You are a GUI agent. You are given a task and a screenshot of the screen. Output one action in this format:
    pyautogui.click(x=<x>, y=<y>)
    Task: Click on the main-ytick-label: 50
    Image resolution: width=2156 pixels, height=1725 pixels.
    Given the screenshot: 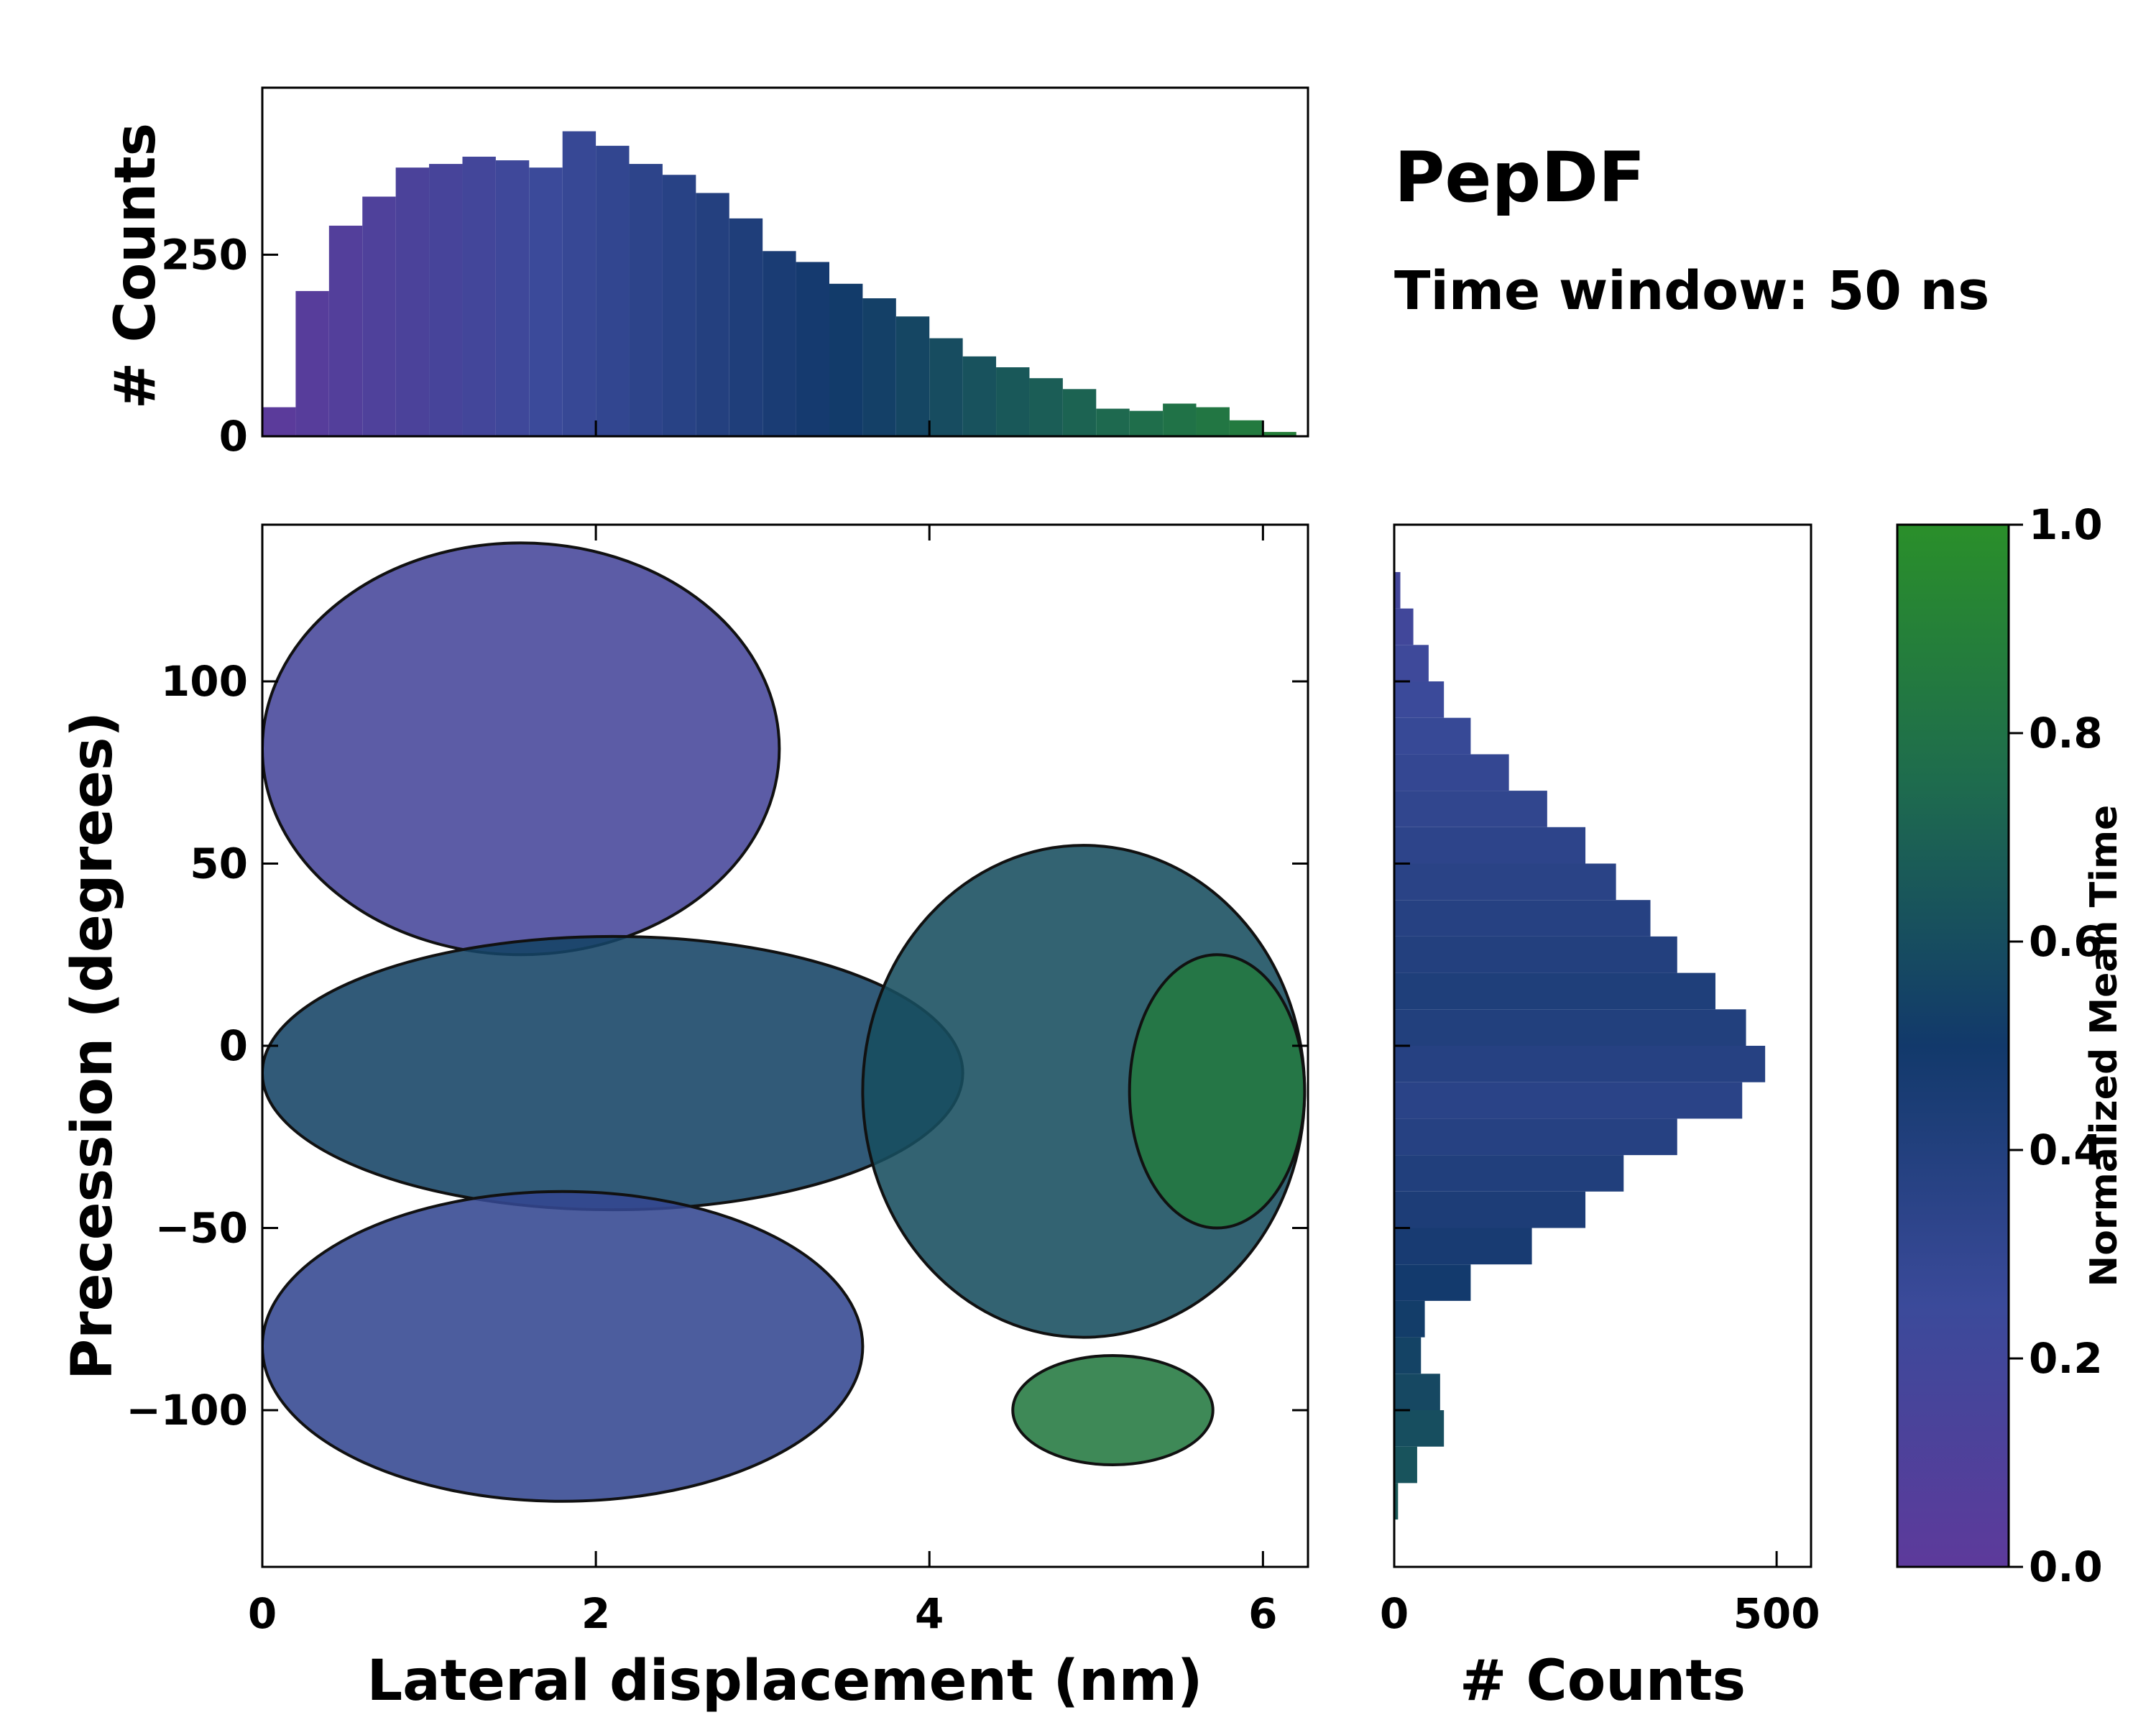 What is the action you would take?
    pyautogui.click(x=219, y=864)
    